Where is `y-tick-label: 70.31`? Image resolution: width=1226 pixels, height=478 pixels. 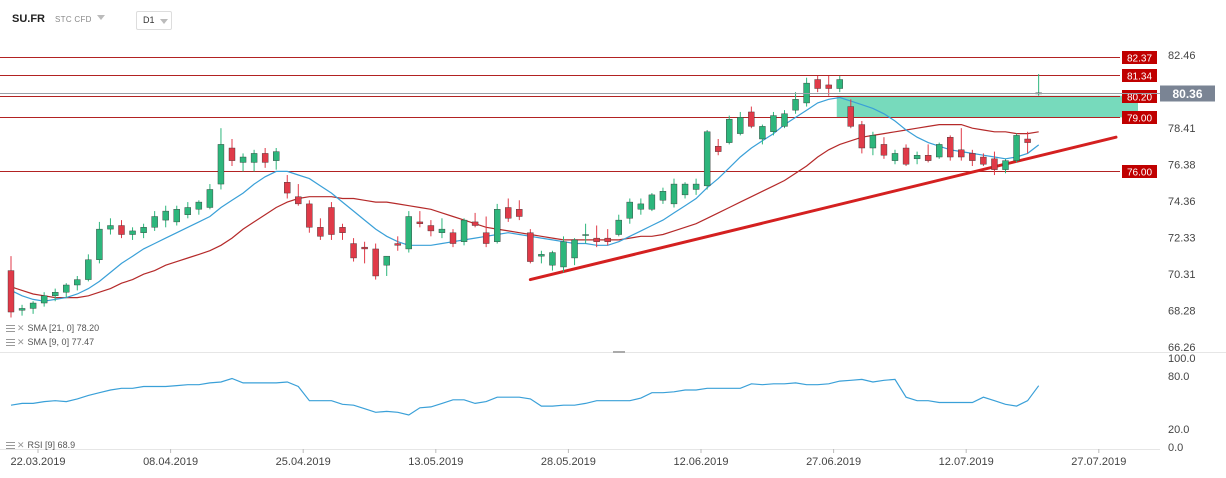
y-tick-label: 70.31 is located at coordinates (1182, 275).